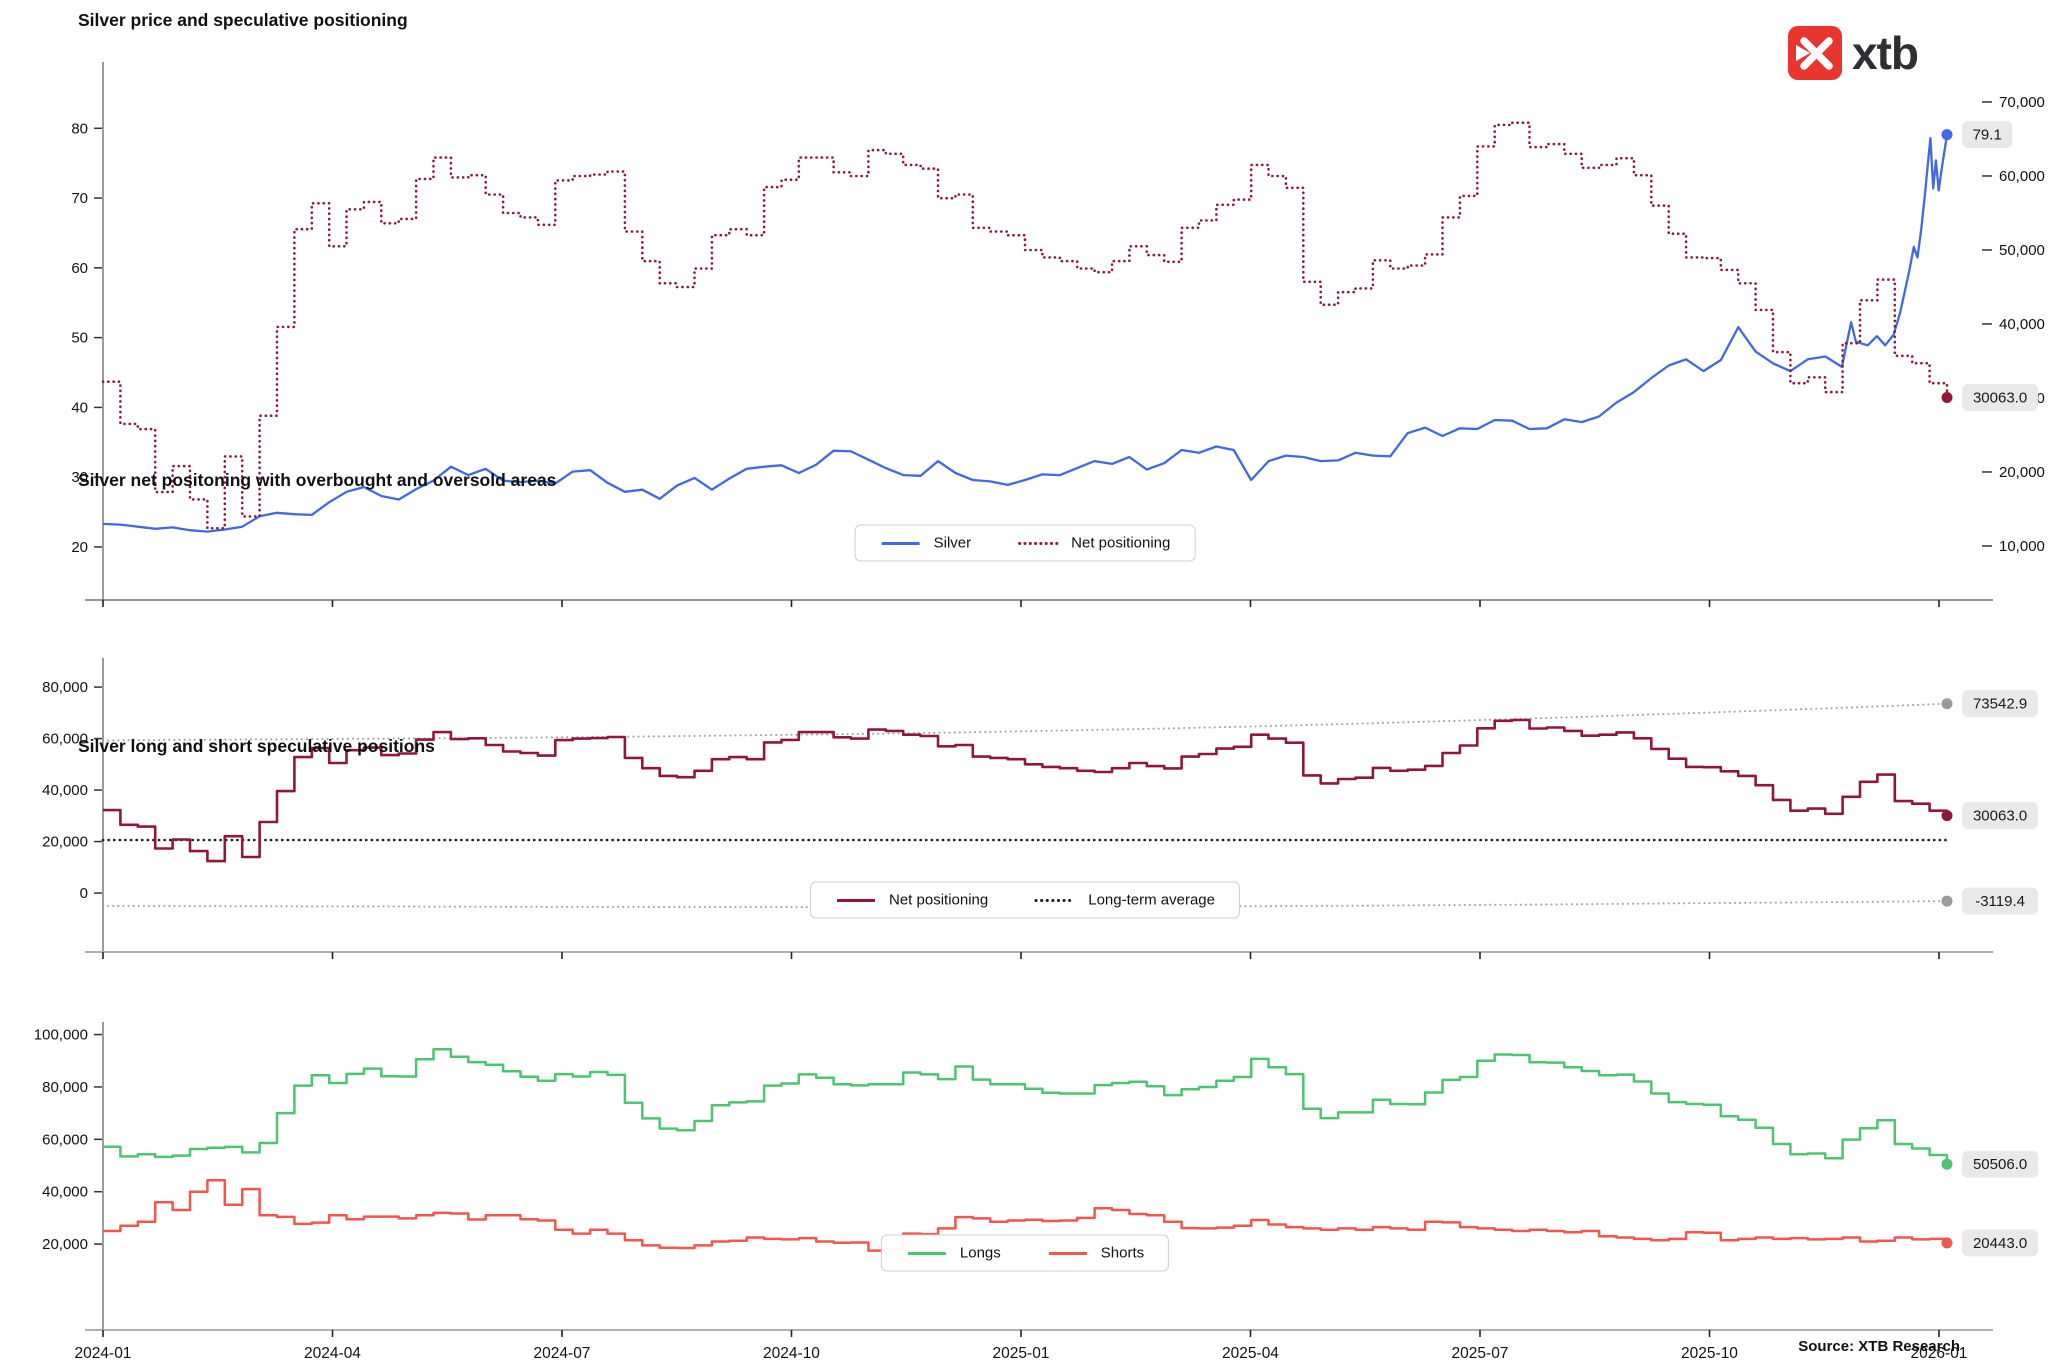  What do you see at coordinates (79, 547) in the screenshot?
I see `y-tick-label: 20` at bounding box center [79, 547].